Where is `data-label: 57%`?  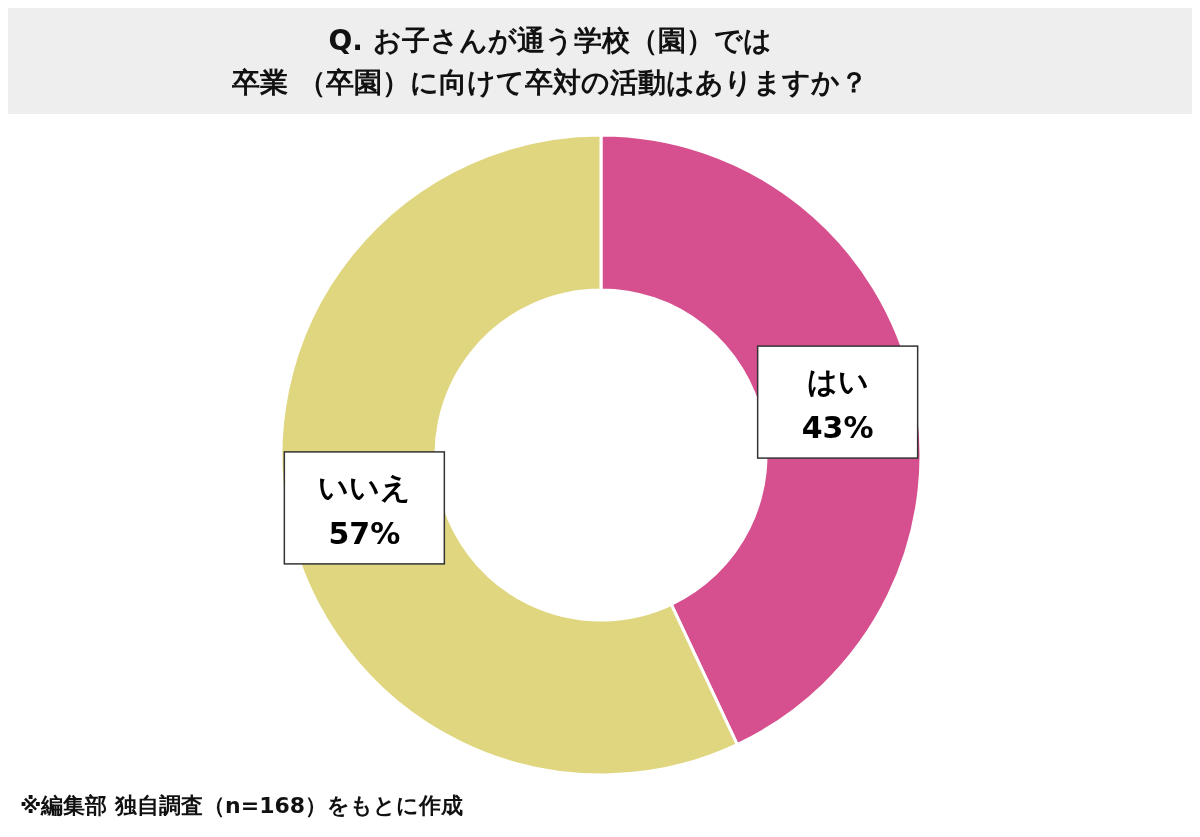 data-label: 57% is located at coordinates (364, 533).